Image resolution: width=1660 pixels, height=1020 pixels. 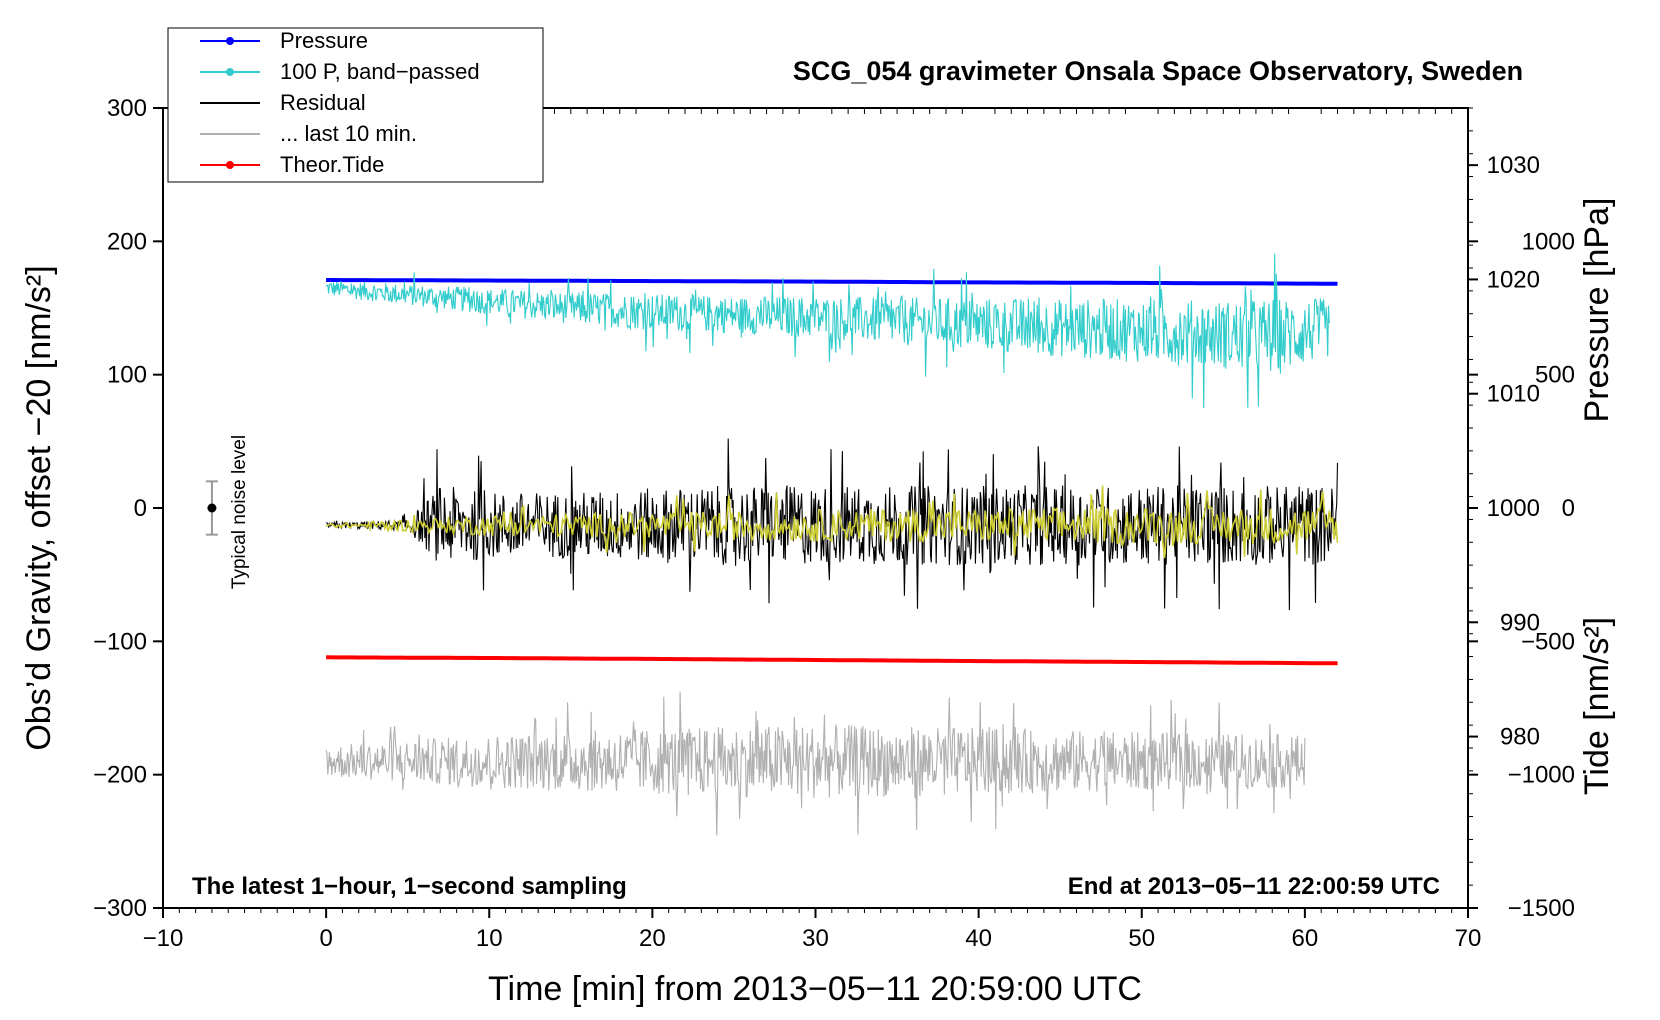 I want to click on tide-tick-label: −1000, so click(x=1541, y=775).